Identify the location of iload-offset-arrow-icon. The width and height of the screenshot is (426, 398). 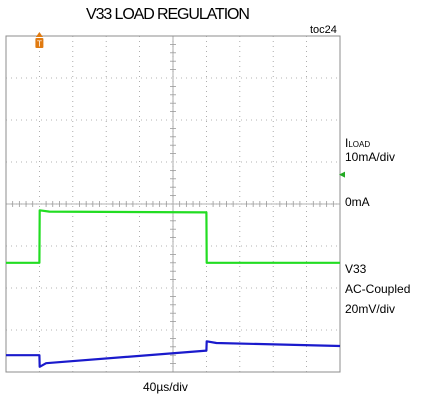
(342, 174).